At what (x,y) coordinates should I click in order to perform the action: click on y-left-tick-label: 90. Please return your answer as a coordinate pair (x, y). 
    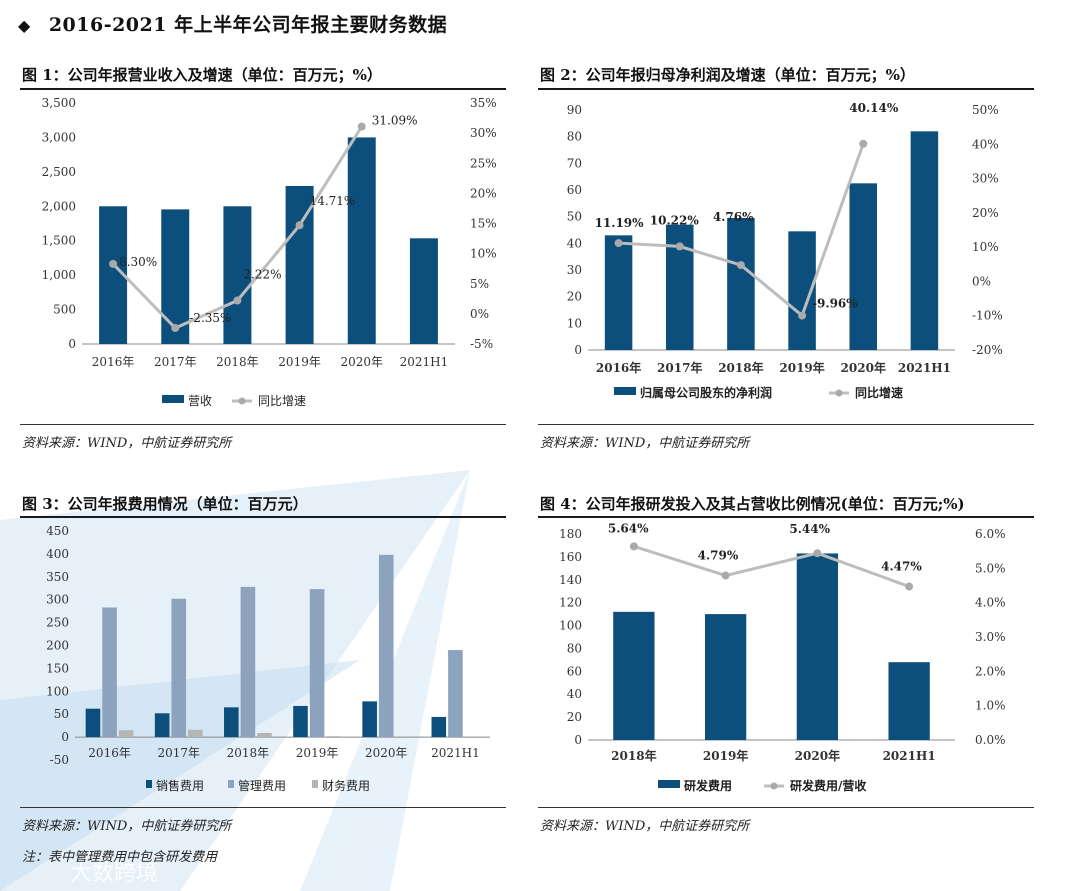
    Looking at the image, I should click on (574, 110).